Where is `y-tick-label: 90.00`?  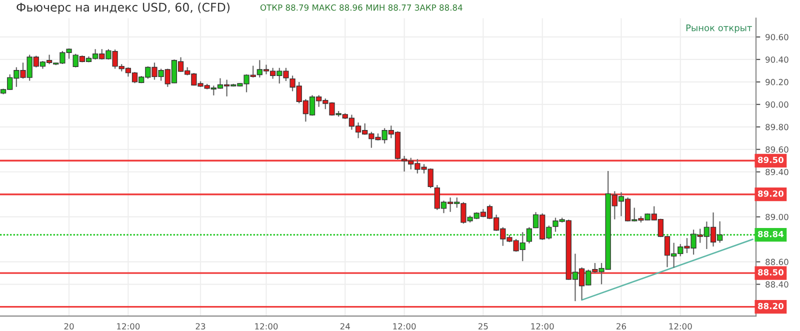
y-tick-label: 90.00 is located at coordinates (777, 104).